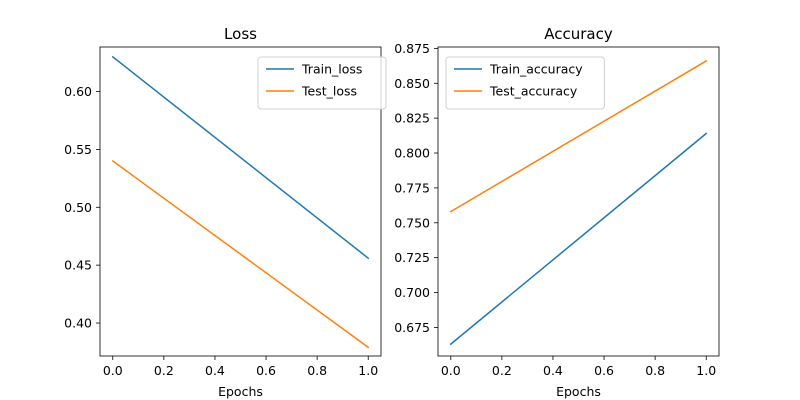 The height and width of the screenshot is (400, 800). I want to click on loss-chart-y-tick-label: 0.50, so click(78, 207).